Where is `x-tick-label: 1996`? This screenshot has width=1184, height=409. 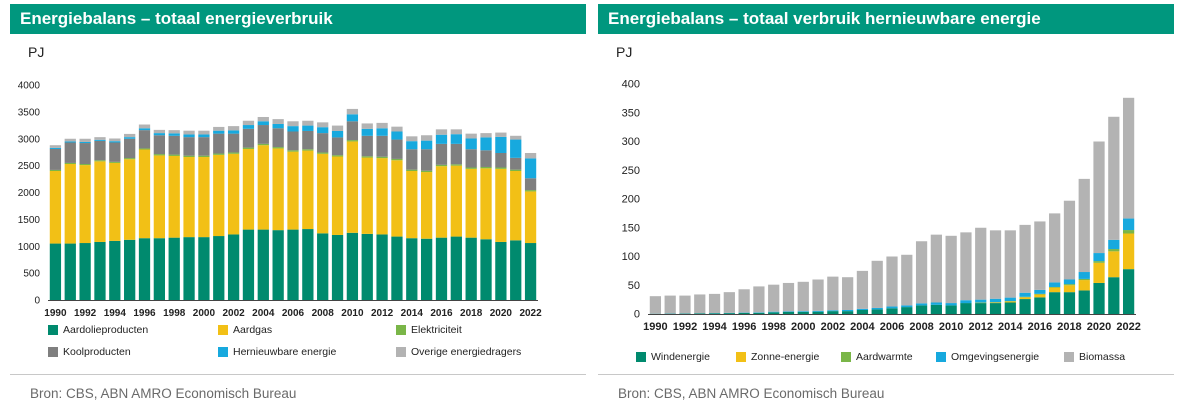
x-tick-label: 1996 is located at coordinates (744, 327).